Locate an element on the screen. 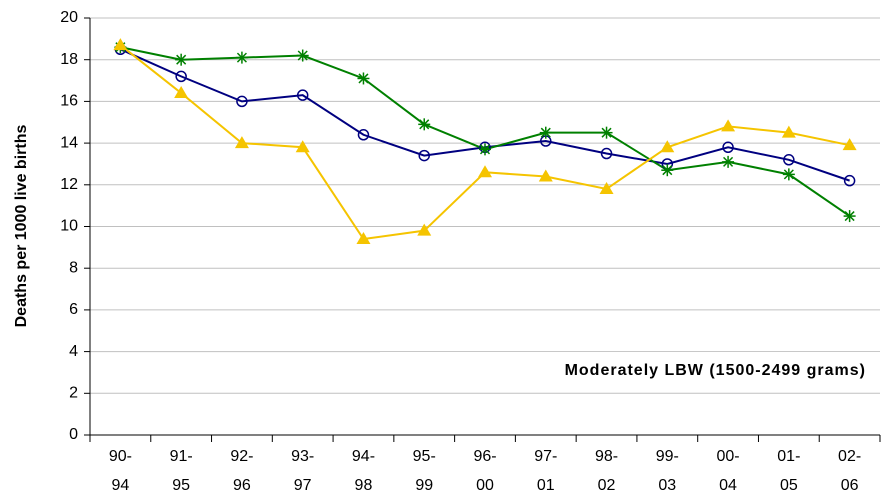 The height and width of the screenshot is (504, 894). annotation-box is located at coordinates (630, 370).